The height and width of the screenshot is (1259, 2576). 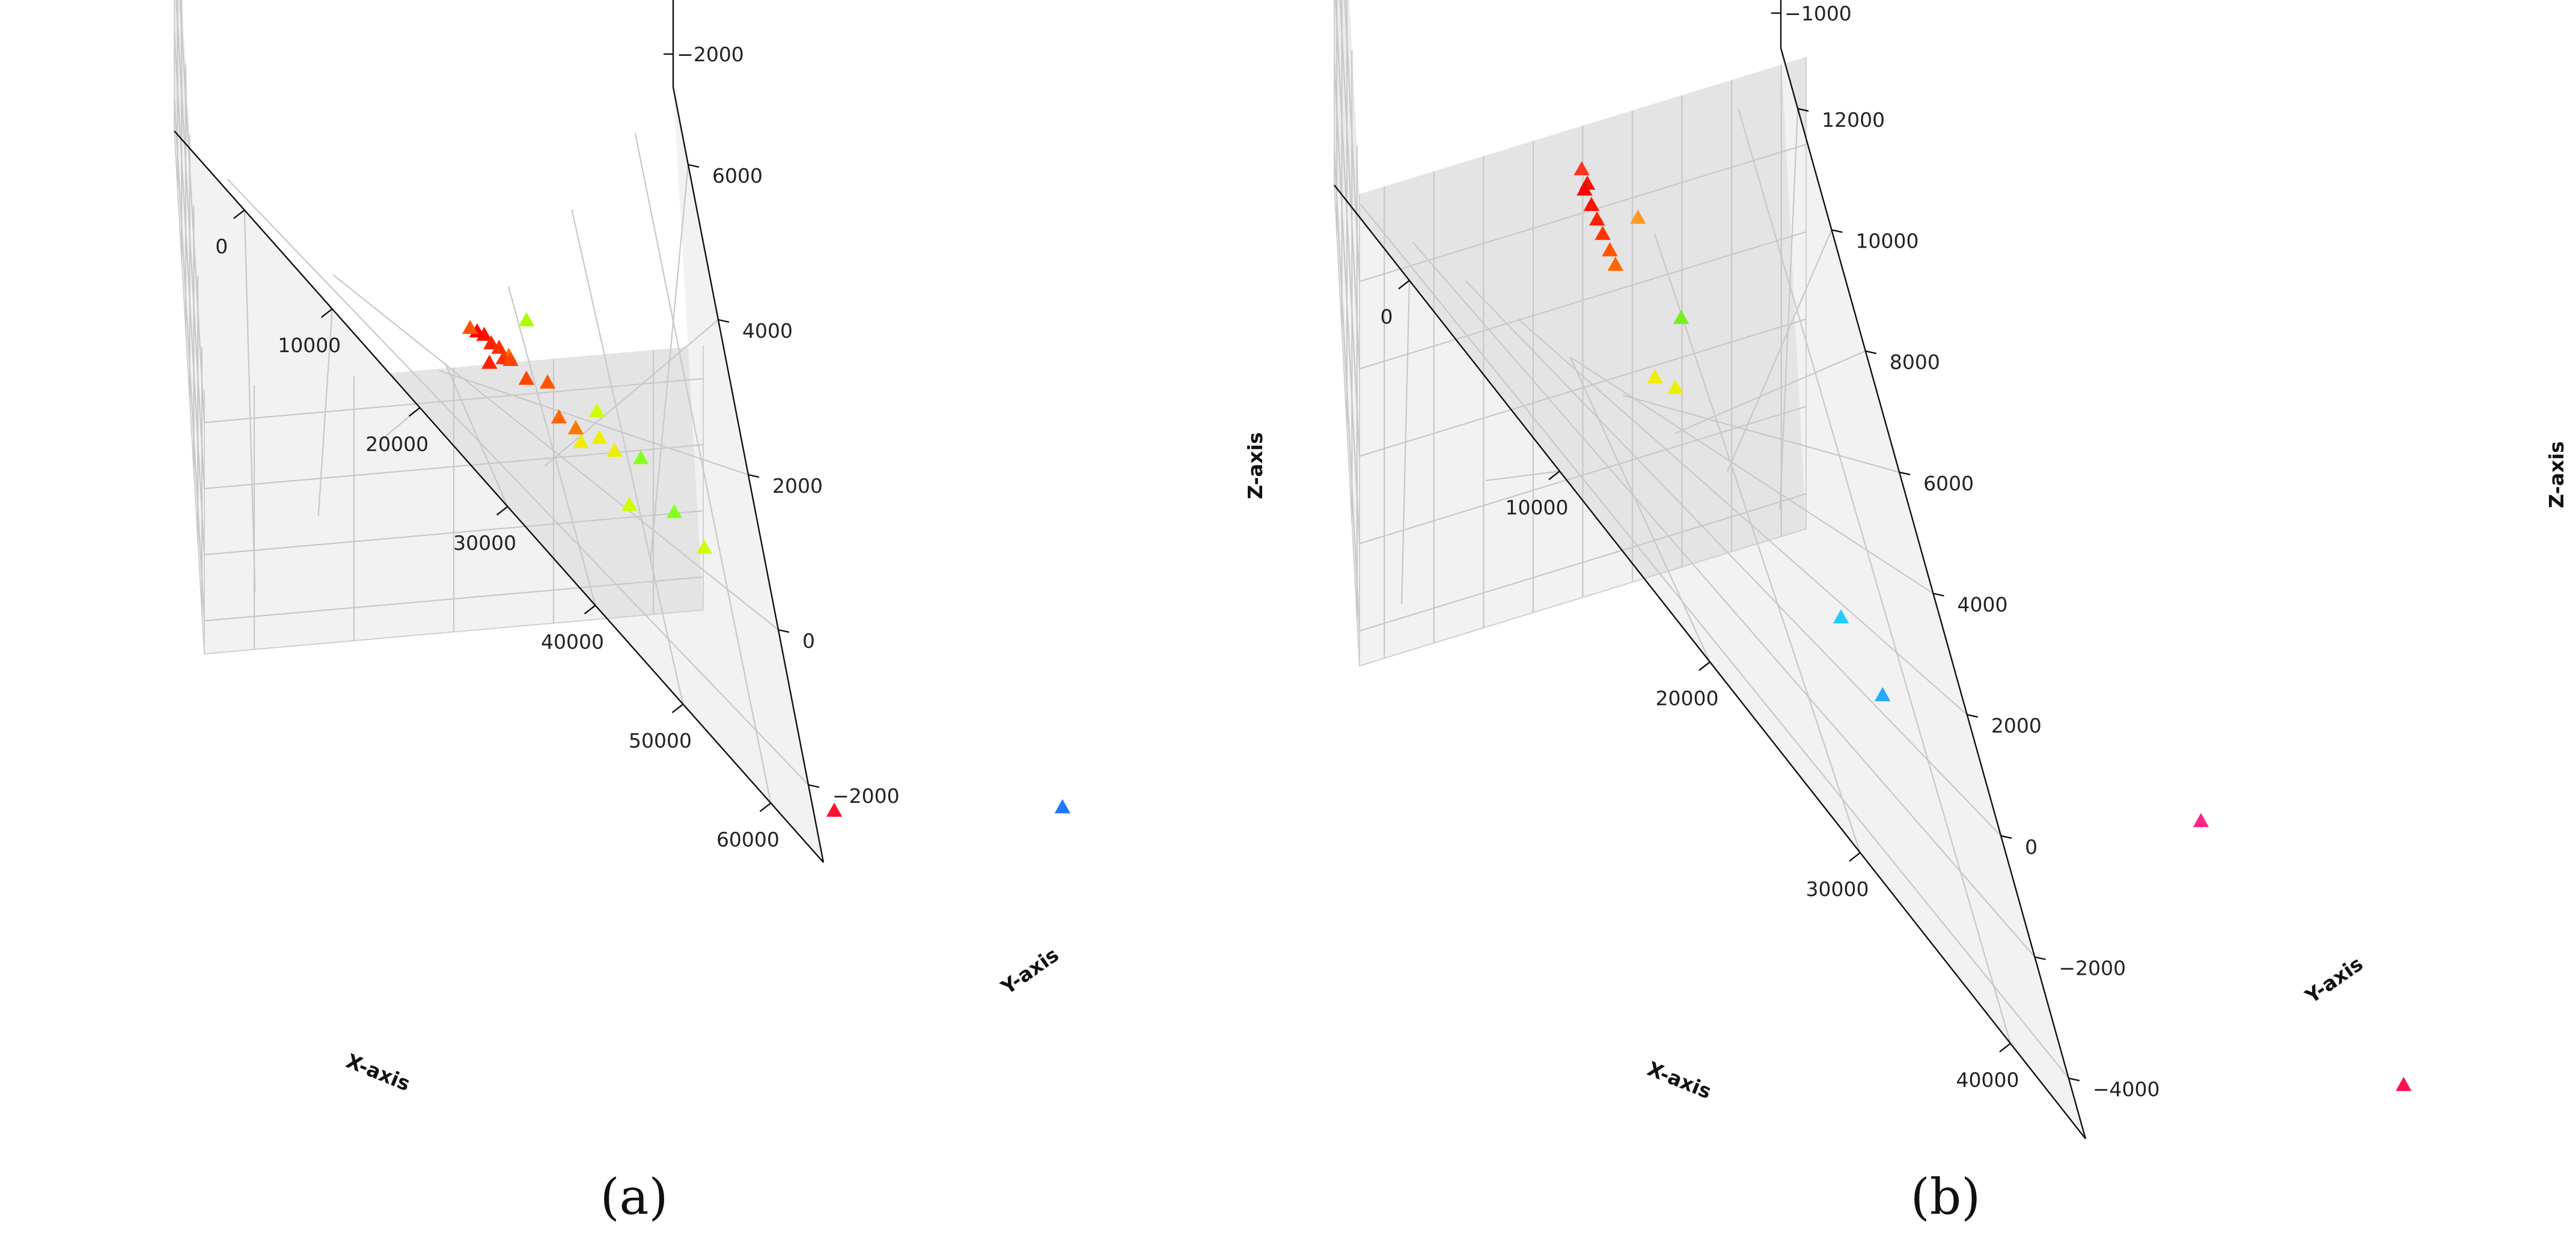 I want to click on panel-label: (a), so click(x=634, y=1197).